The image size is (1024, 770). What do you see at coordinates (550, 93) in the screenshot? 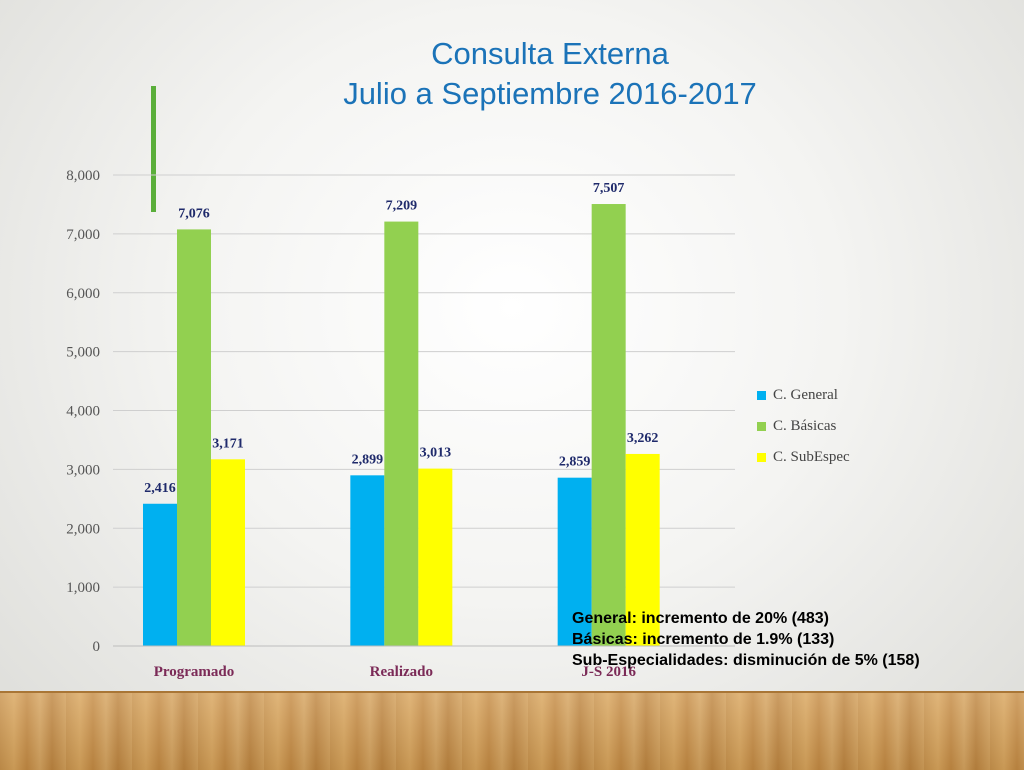
I see `title-line-2: Julio a Septiembre 2016-2017` at bounding box center [550, 93].